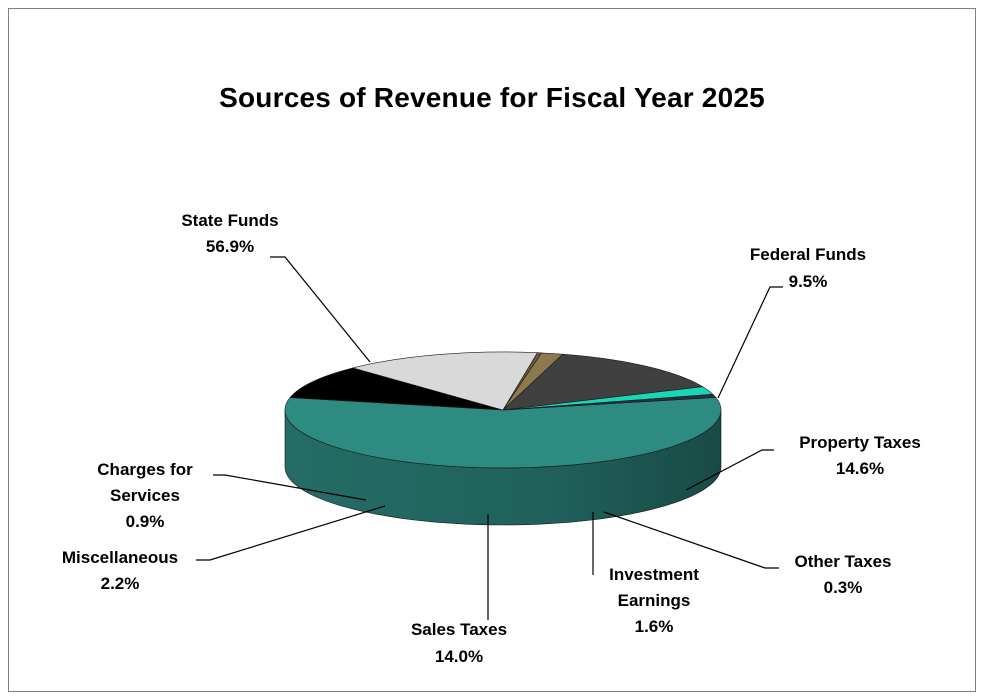  I want to click on slice-name-other-taxes: Other Taxes, so click(842, 561).